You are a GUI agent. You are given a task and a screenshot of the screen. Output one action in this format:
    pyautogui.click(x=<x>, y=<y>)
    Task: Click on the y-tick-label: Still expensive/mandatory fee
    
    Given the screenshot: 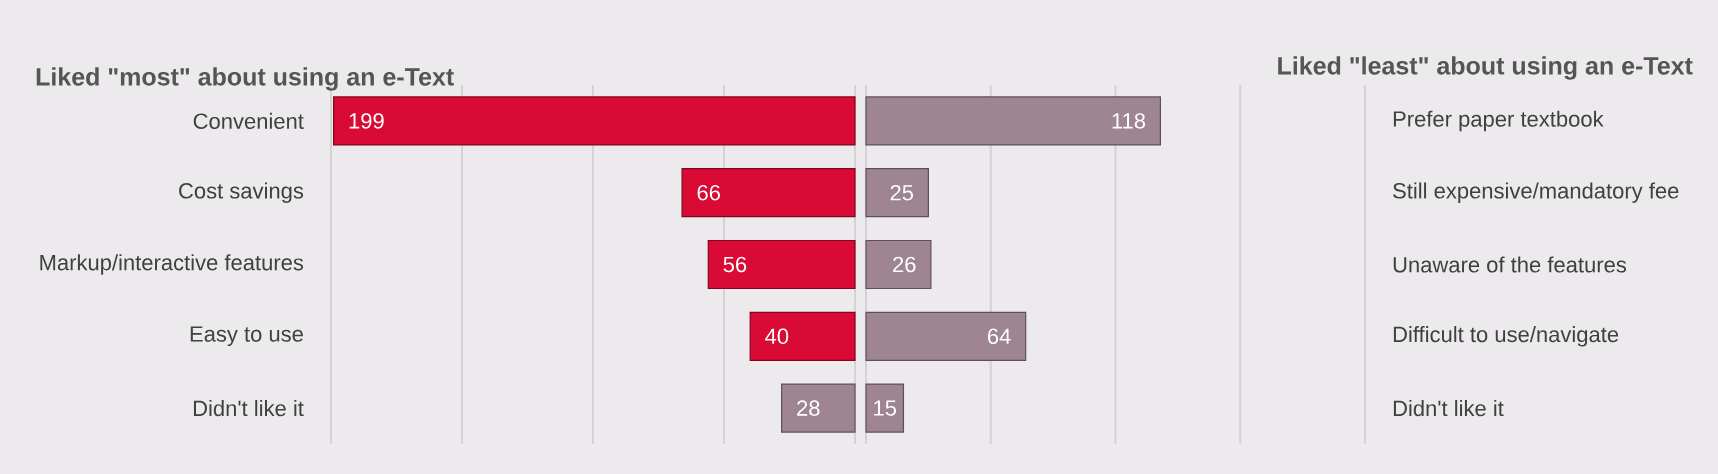 What is the action you would take?
    pyautogui.click(x=1536, y=192)
    